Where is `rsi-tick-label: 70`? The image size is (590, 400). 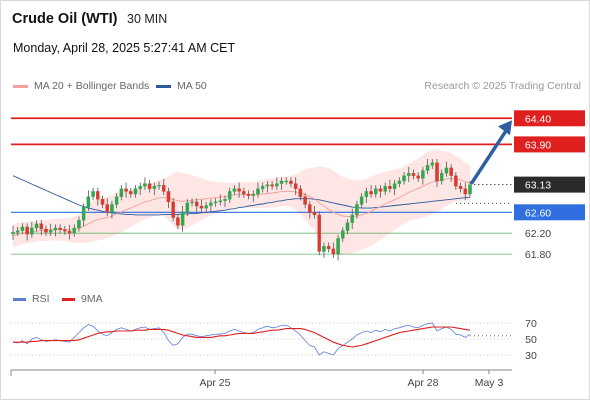
rsi-tick-label: 70 is located at coordinates (531, 324).